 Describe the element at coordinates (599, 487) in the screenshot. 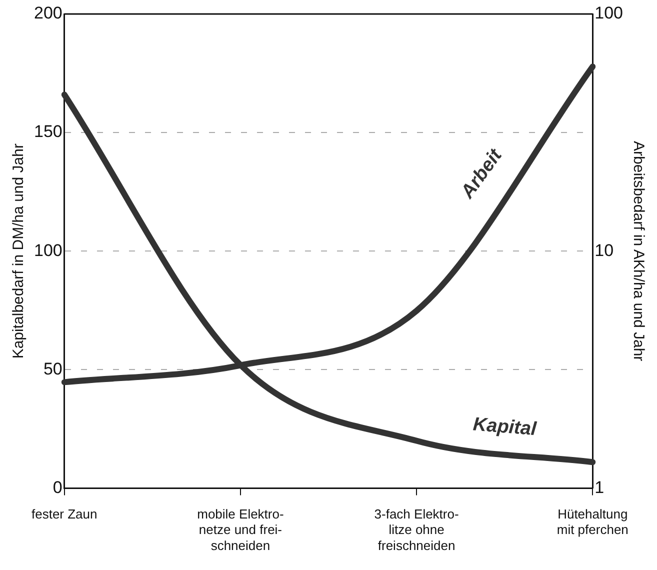

I see `y2-tick-label: 1` at that location.